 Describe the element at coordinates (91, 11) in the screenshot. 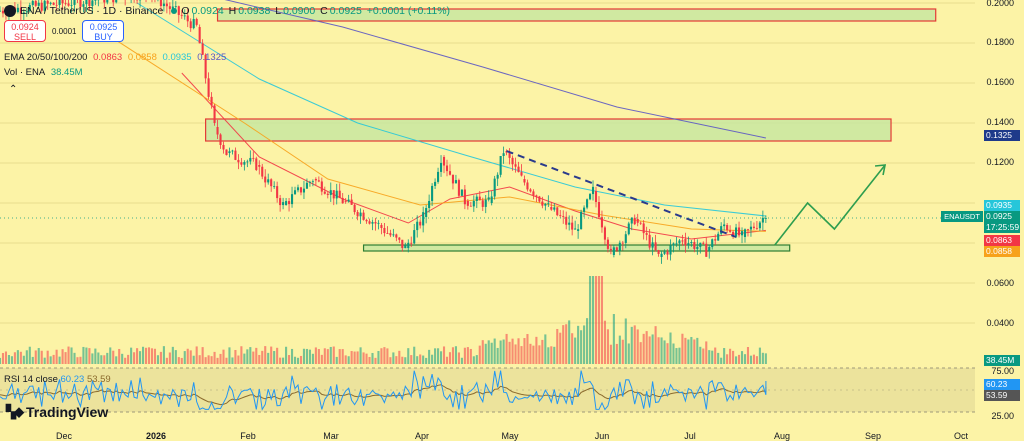

I see `symbol-title: ENA / TetherUS · 1D · Binance` at that location.